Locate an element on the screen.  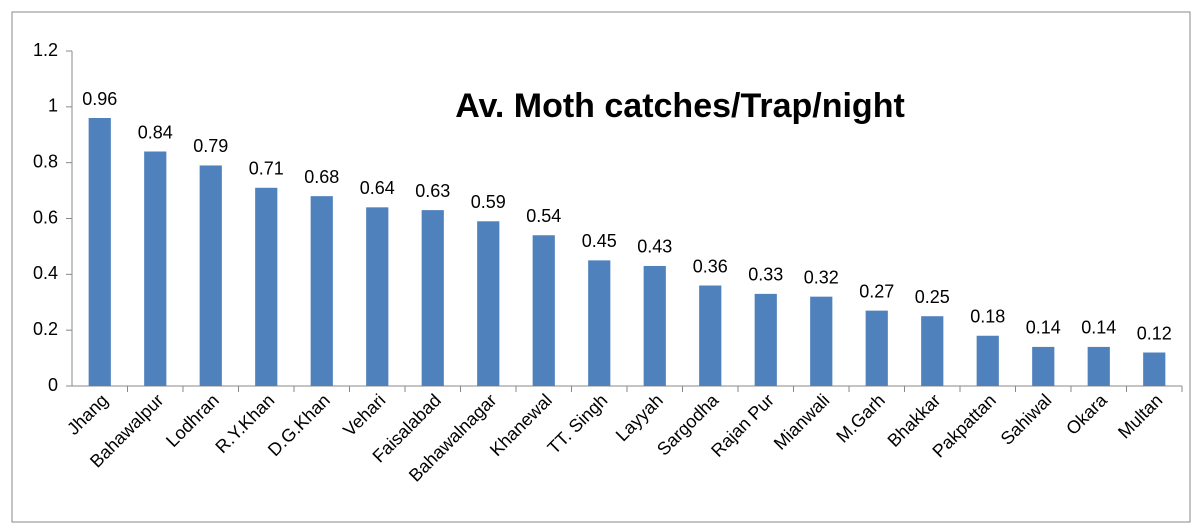
chart-title: Av. Moth catches/Trap/night is located at coordinates (680, 106).